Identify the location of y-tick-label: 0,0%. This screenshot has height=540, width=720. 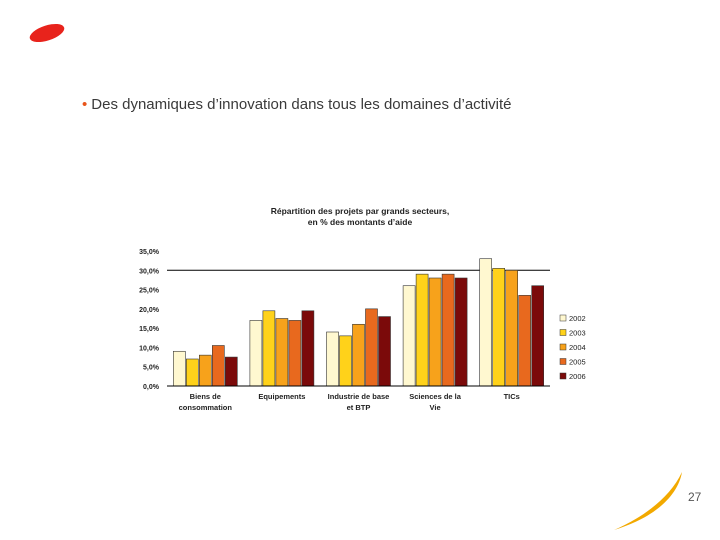
(151, 387).